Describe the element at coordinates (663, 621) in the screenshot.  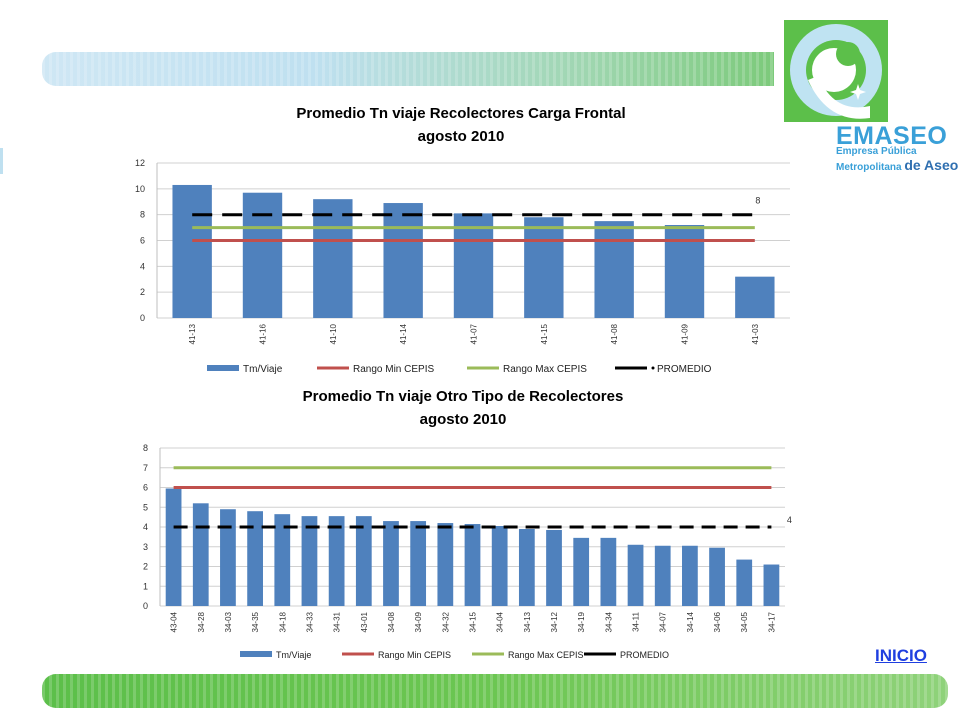
I see `x-tick-label: 34-07` at that location.